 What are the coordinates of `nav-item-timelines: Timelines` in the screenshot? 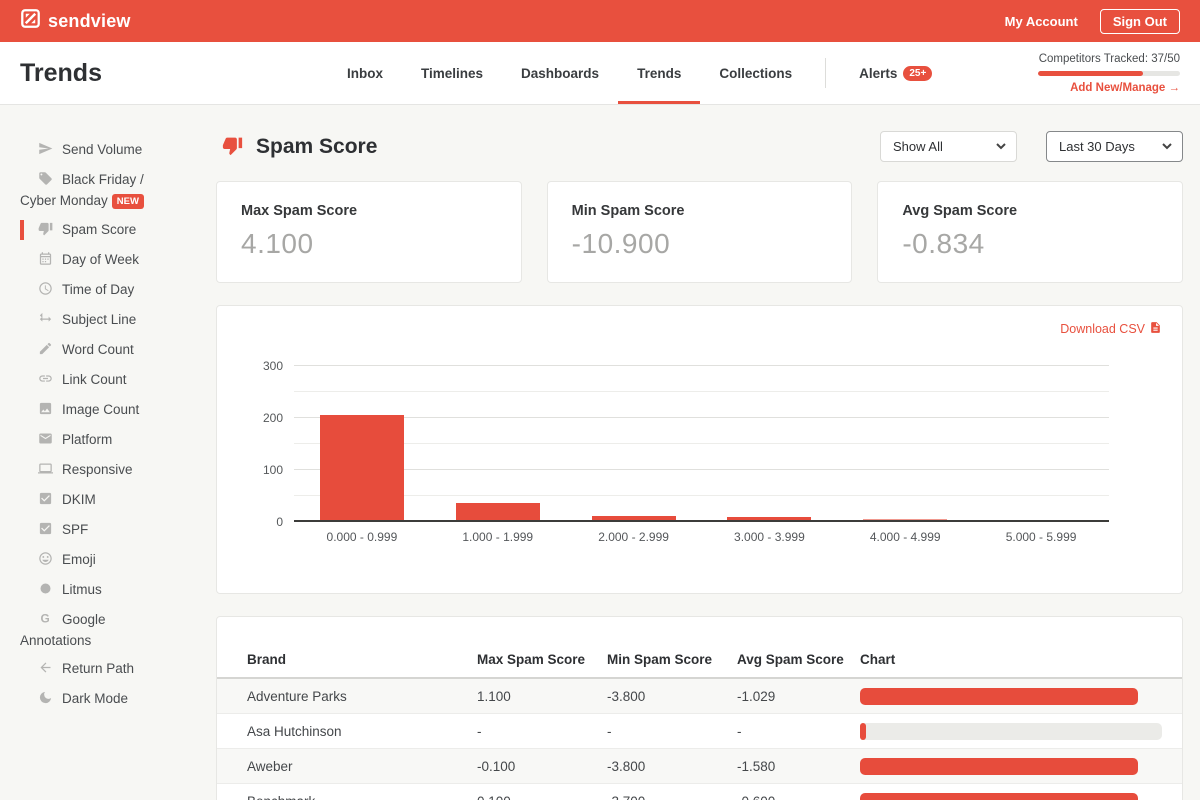 It's located at (452, 73).